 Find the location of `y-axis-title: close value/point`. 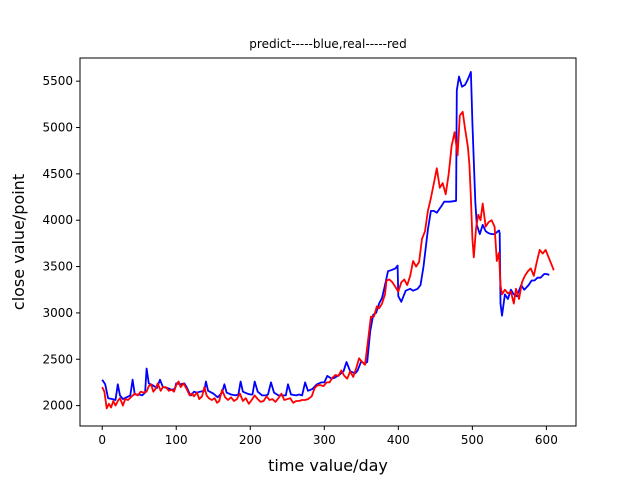

y-axis-title: close value/point is located at coordinates (18, 242).